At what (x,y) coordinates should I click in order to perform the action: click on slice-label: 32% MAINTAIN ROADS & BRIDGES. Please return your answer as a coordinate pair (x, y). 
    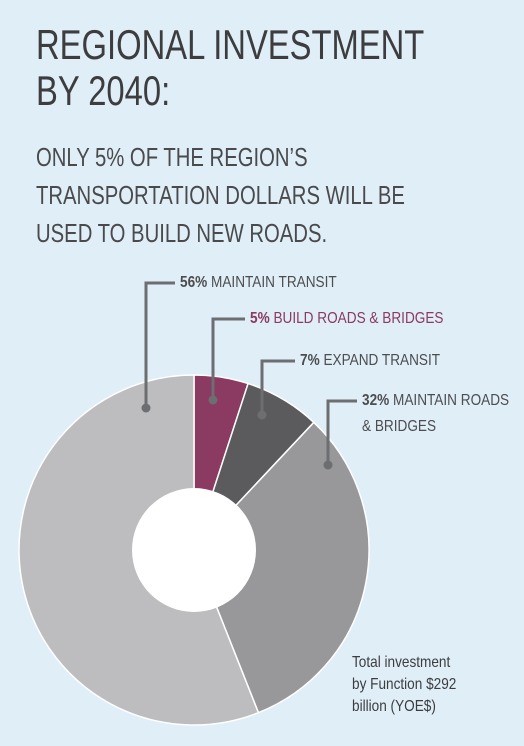
    Looking at the image, I should click on (436, 414).